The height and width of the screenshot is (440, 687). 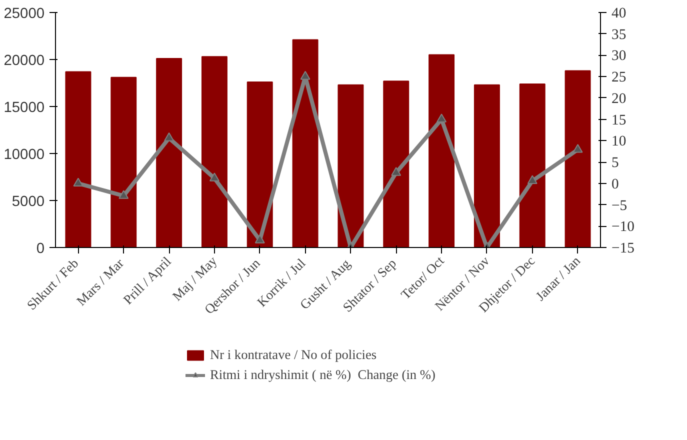 I want to click on y2-tick-label: −10, so click(x=623, y=227).